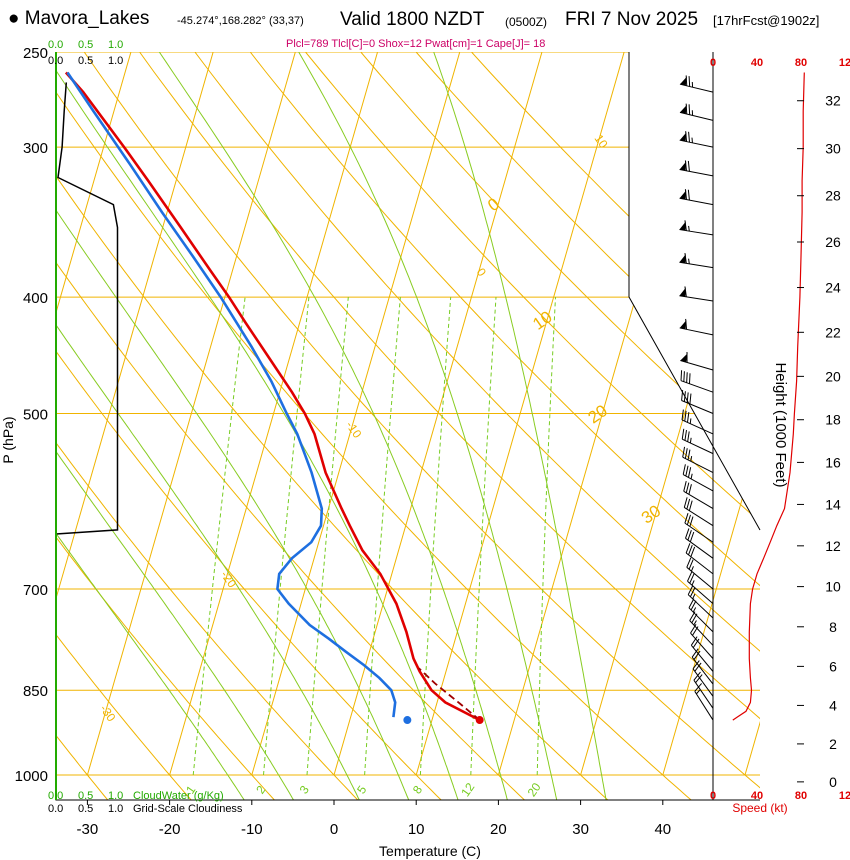  What do you see at coordinates (833, 587) in the screenshot?
I see `height-tick-label: 10` at bounding box center [833, 587].